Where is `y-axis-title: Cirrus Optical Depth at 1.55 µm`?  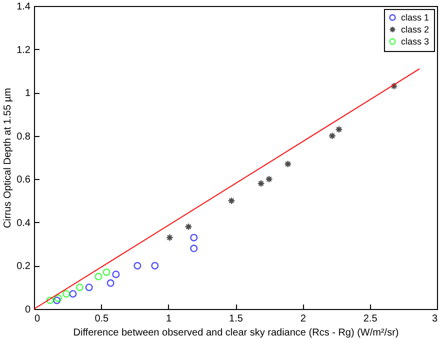 y-axis-title: Cirrus Optical Depth at 1.55 µm is located at coordinates (8, 158).